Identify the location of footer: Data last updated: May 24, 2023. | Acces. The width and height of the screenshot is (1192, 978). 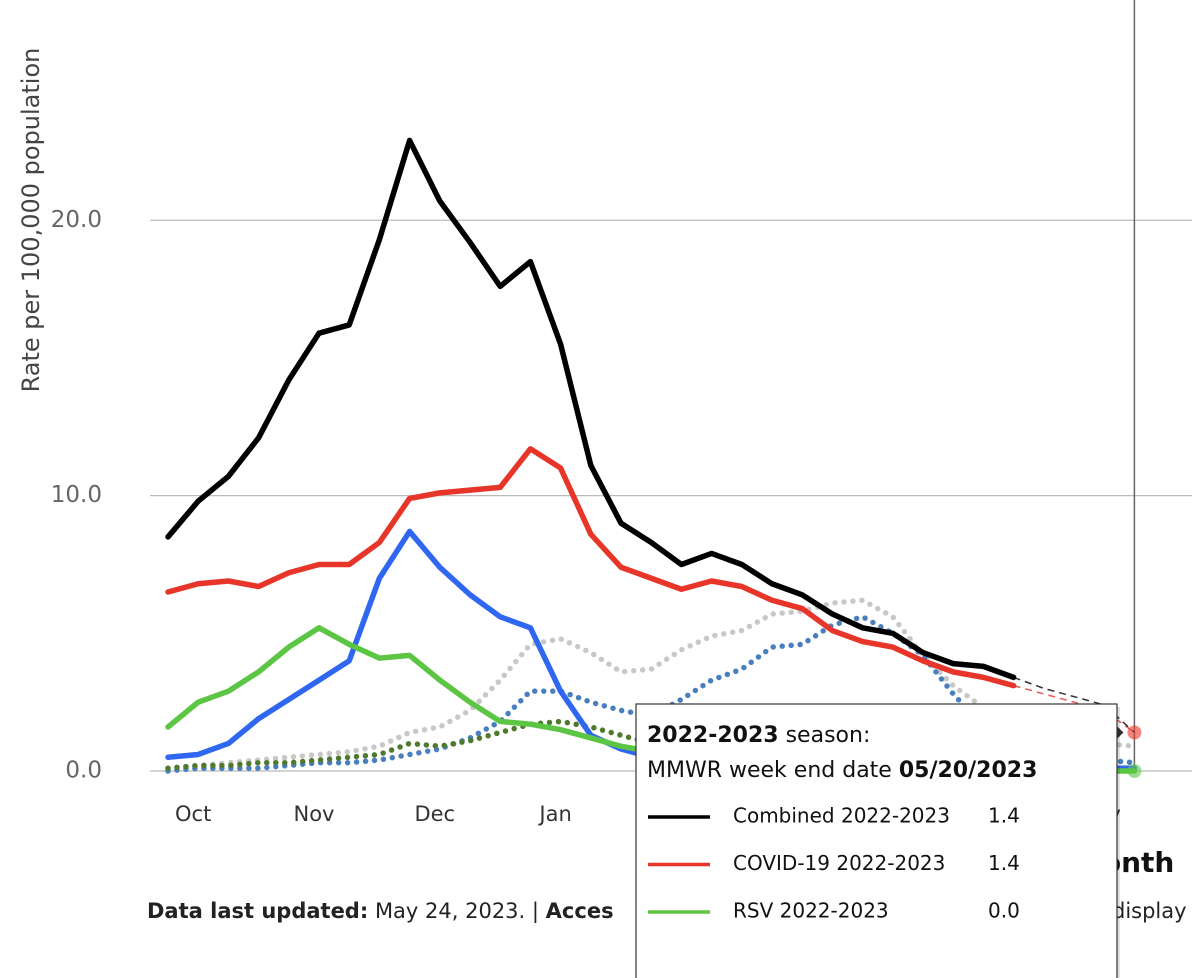
(380, 911).